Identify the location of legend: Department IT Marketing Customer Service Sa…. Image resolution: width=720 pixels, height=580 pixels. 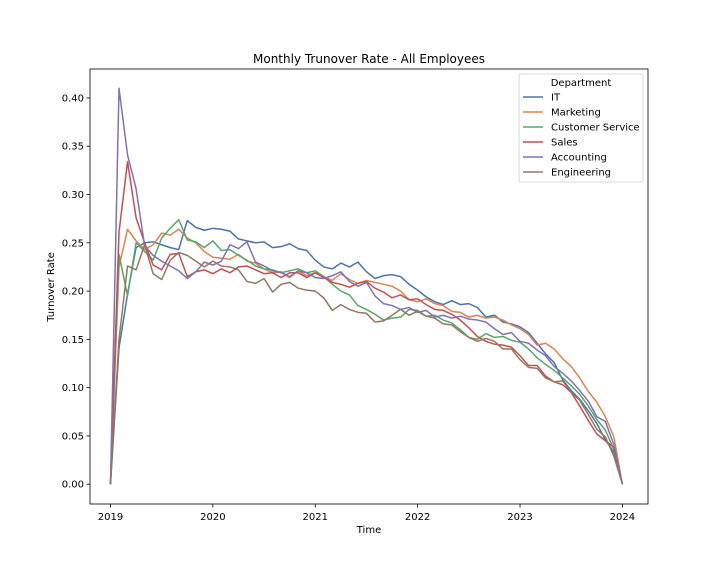
(581, 128).